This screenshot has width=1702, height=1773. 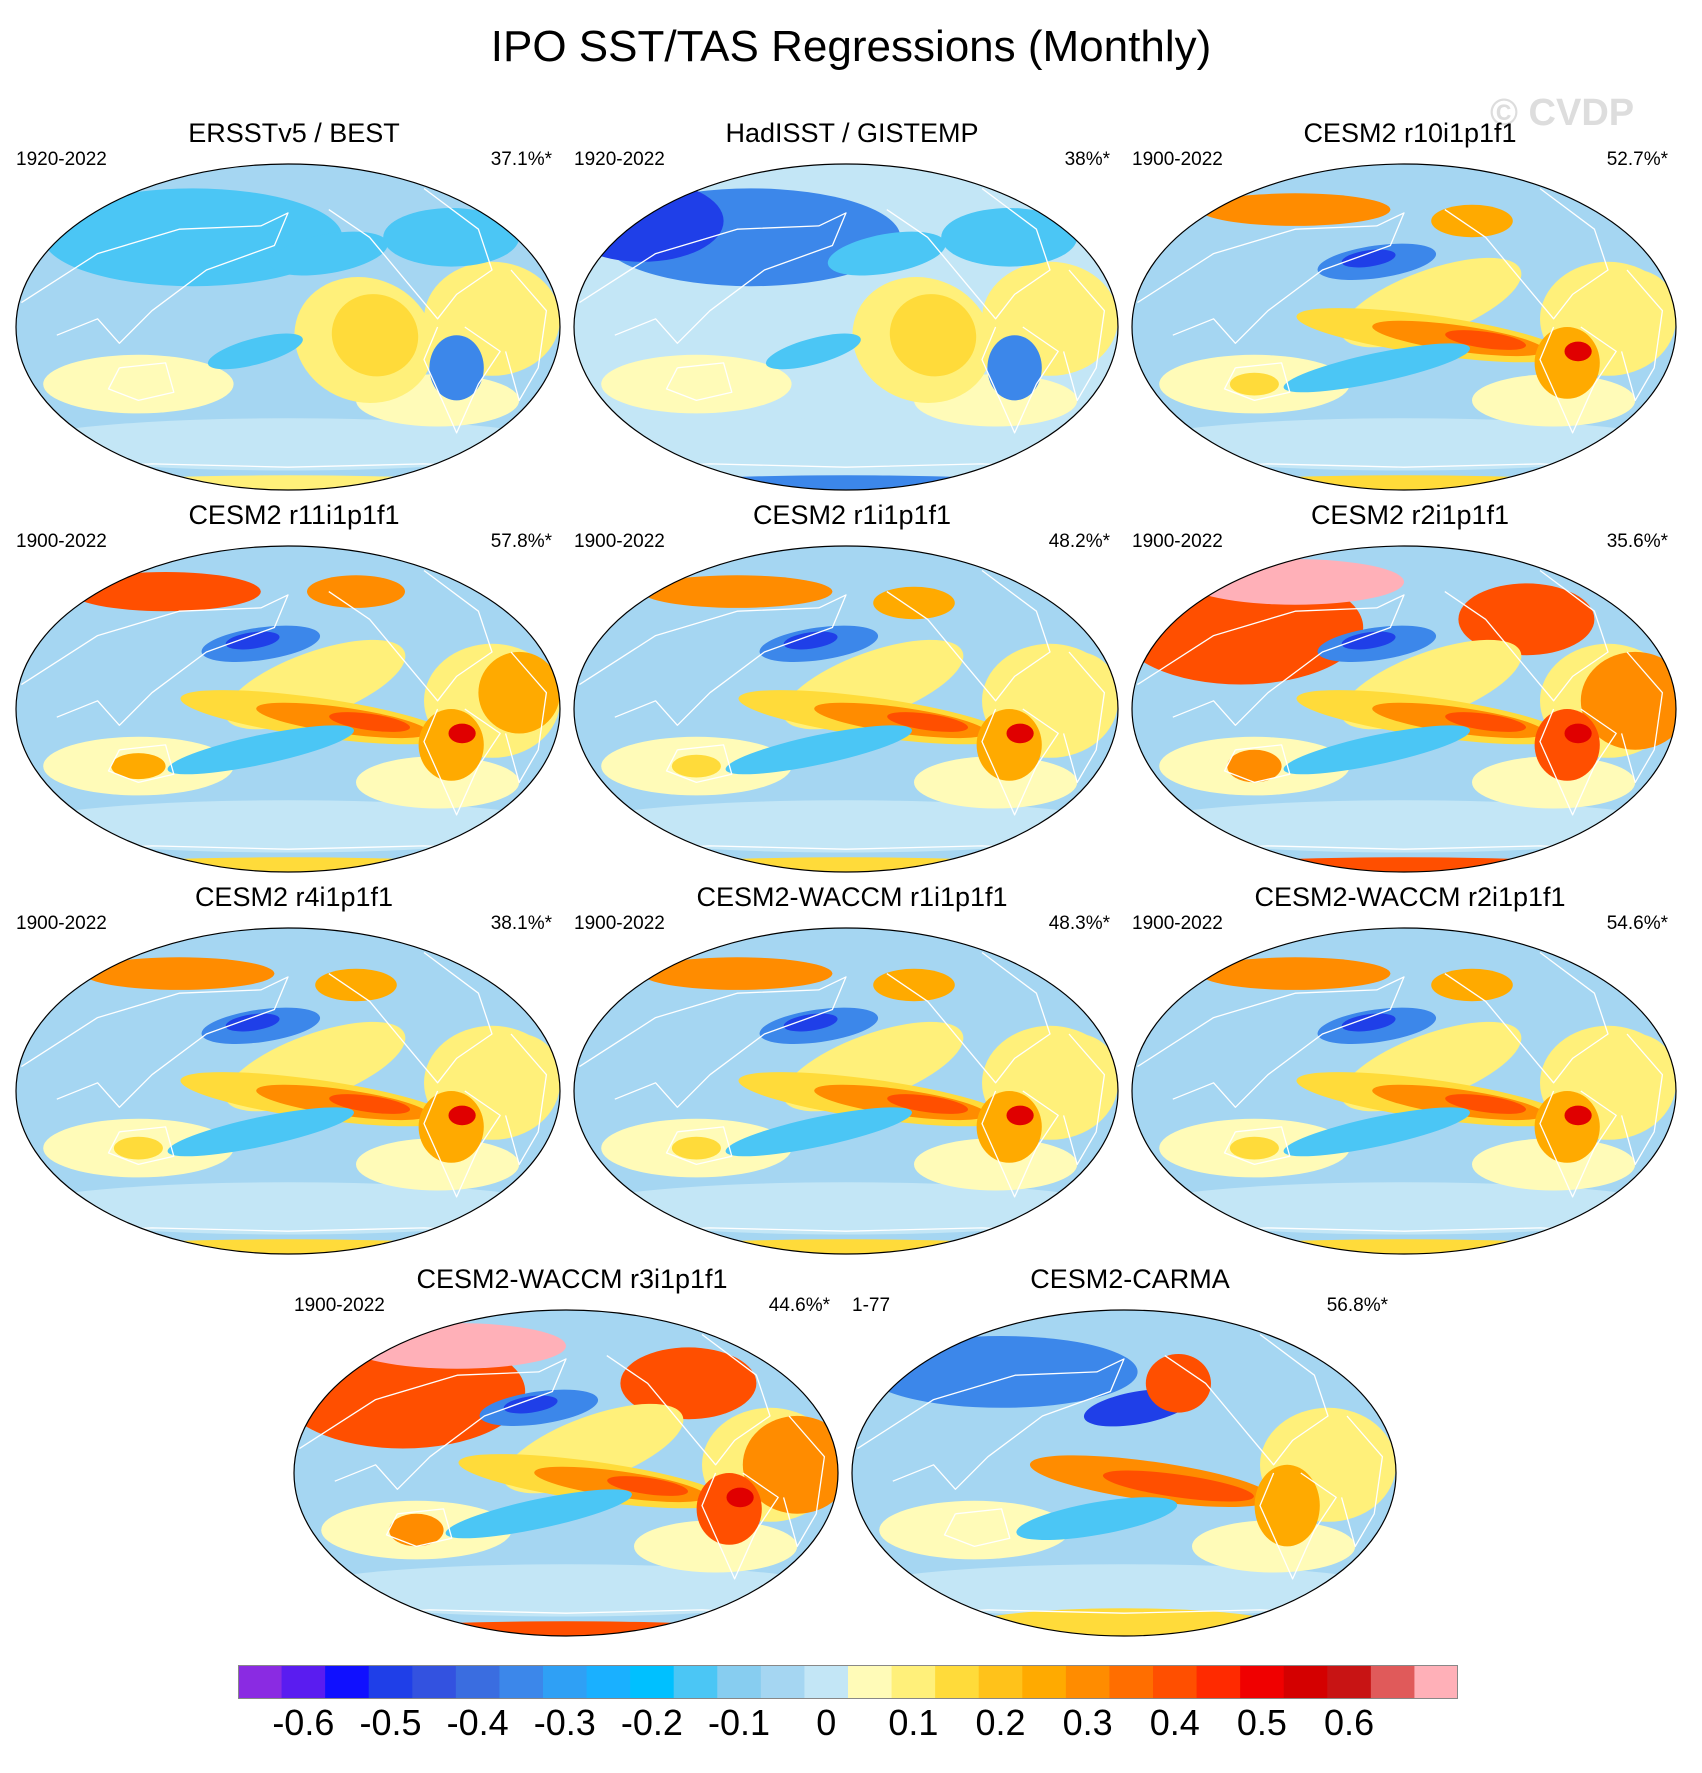 What do you see at coordinates (1410, 515) in the screenshot?
I see `panel-title: CESM2 r2i1p1f1` at bounding box center [1410, 515].